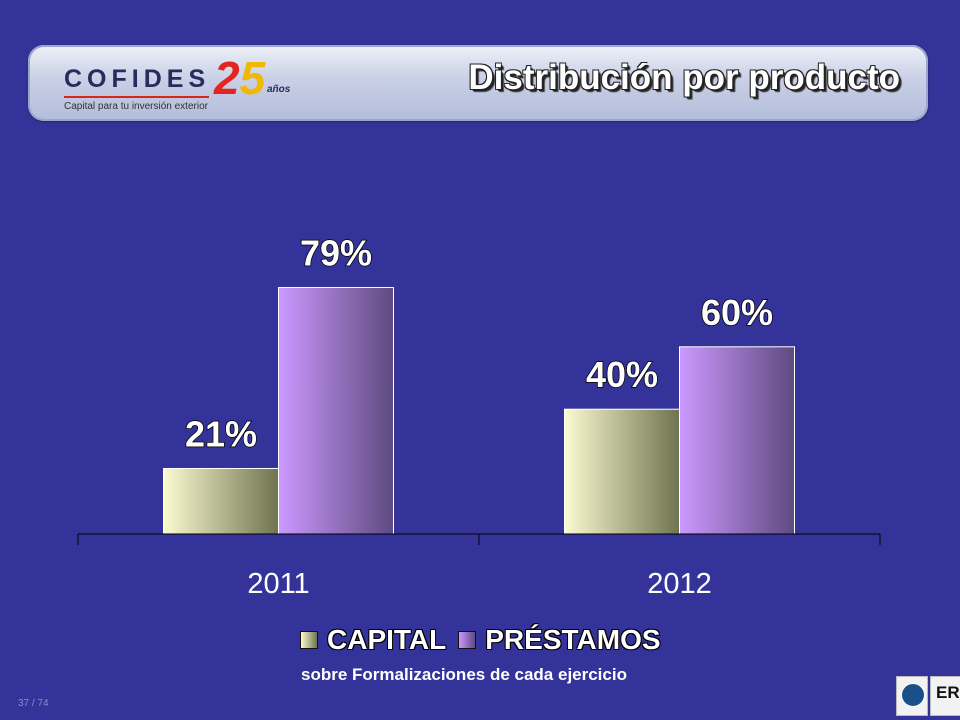 The width and height of the screenshot is (960, 720). Describe the element at coordinates (309, 640) in the screenshot. I see `legend-swatch-capital` at that location.